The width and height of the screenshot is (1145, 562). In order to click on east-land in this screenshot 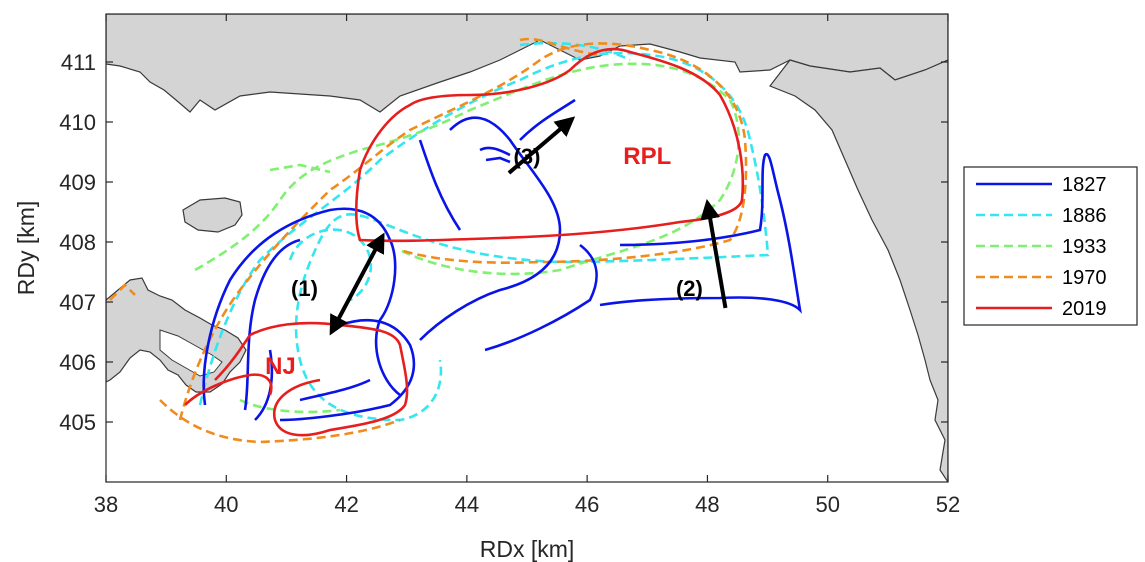, I will do `click(858, 270)`.